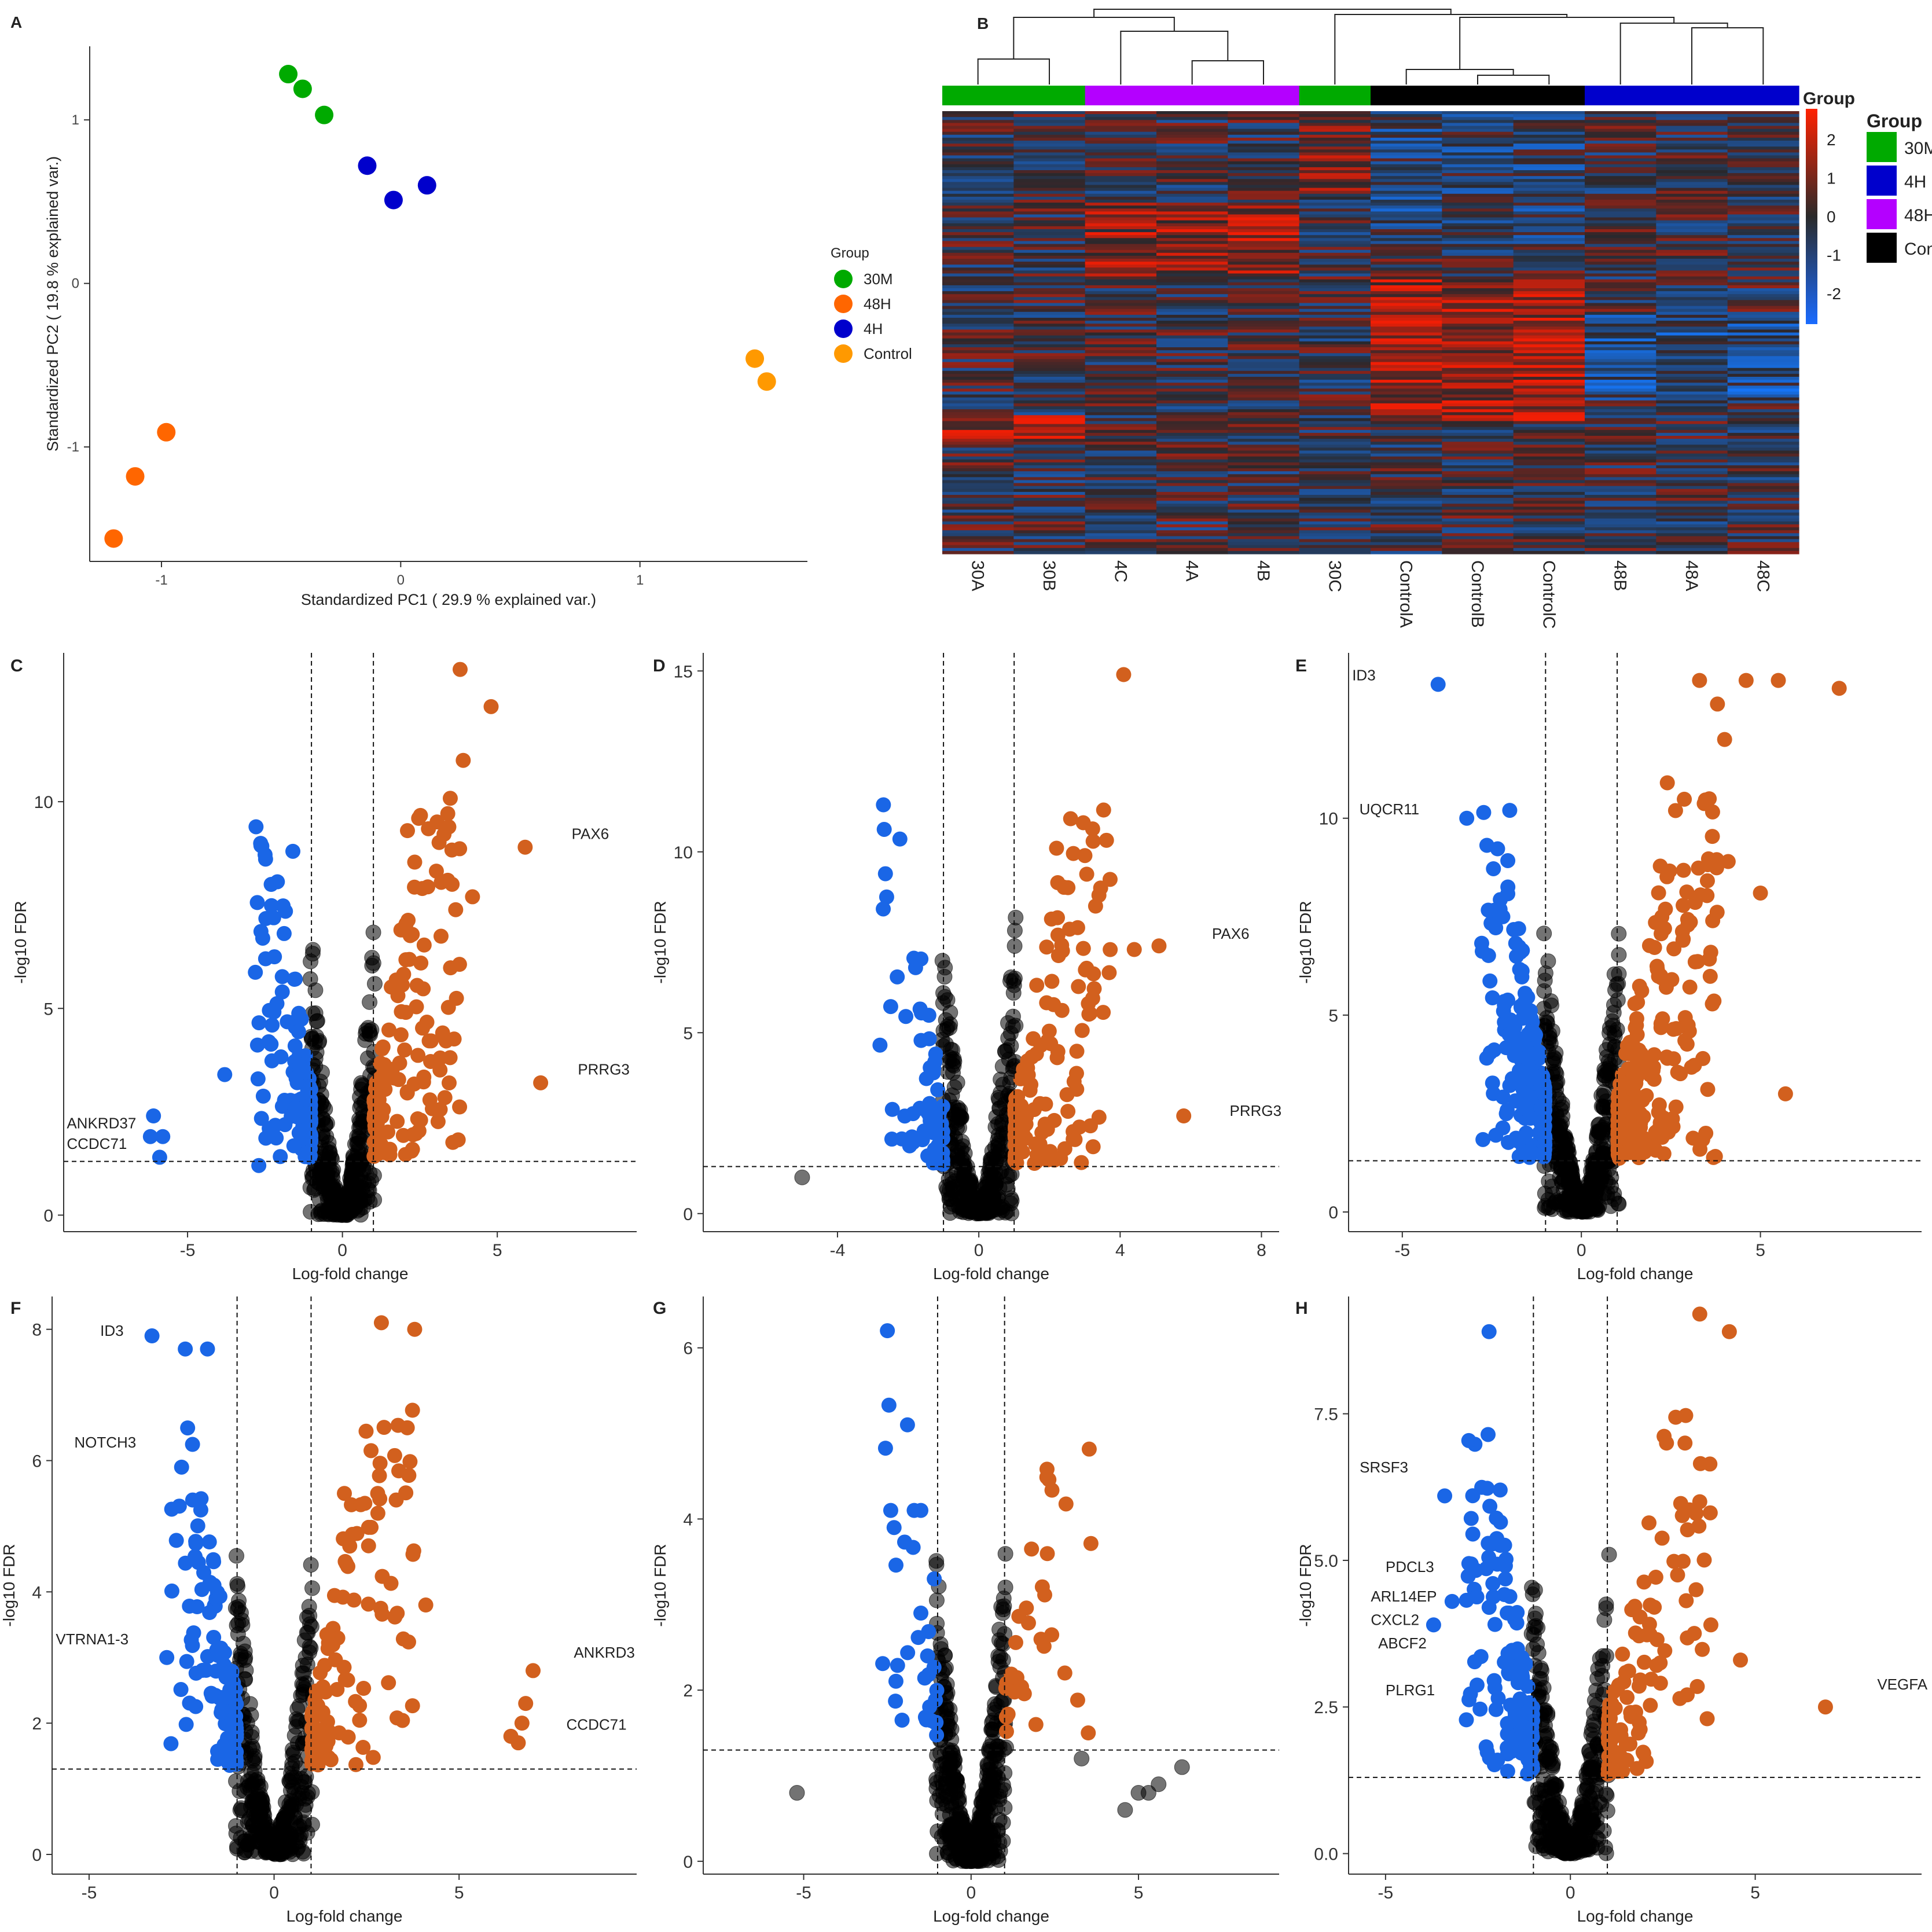  Describe the element at coordinates (688, 1348) in the screenshot. I see `y-tick-label: 6` at that location.